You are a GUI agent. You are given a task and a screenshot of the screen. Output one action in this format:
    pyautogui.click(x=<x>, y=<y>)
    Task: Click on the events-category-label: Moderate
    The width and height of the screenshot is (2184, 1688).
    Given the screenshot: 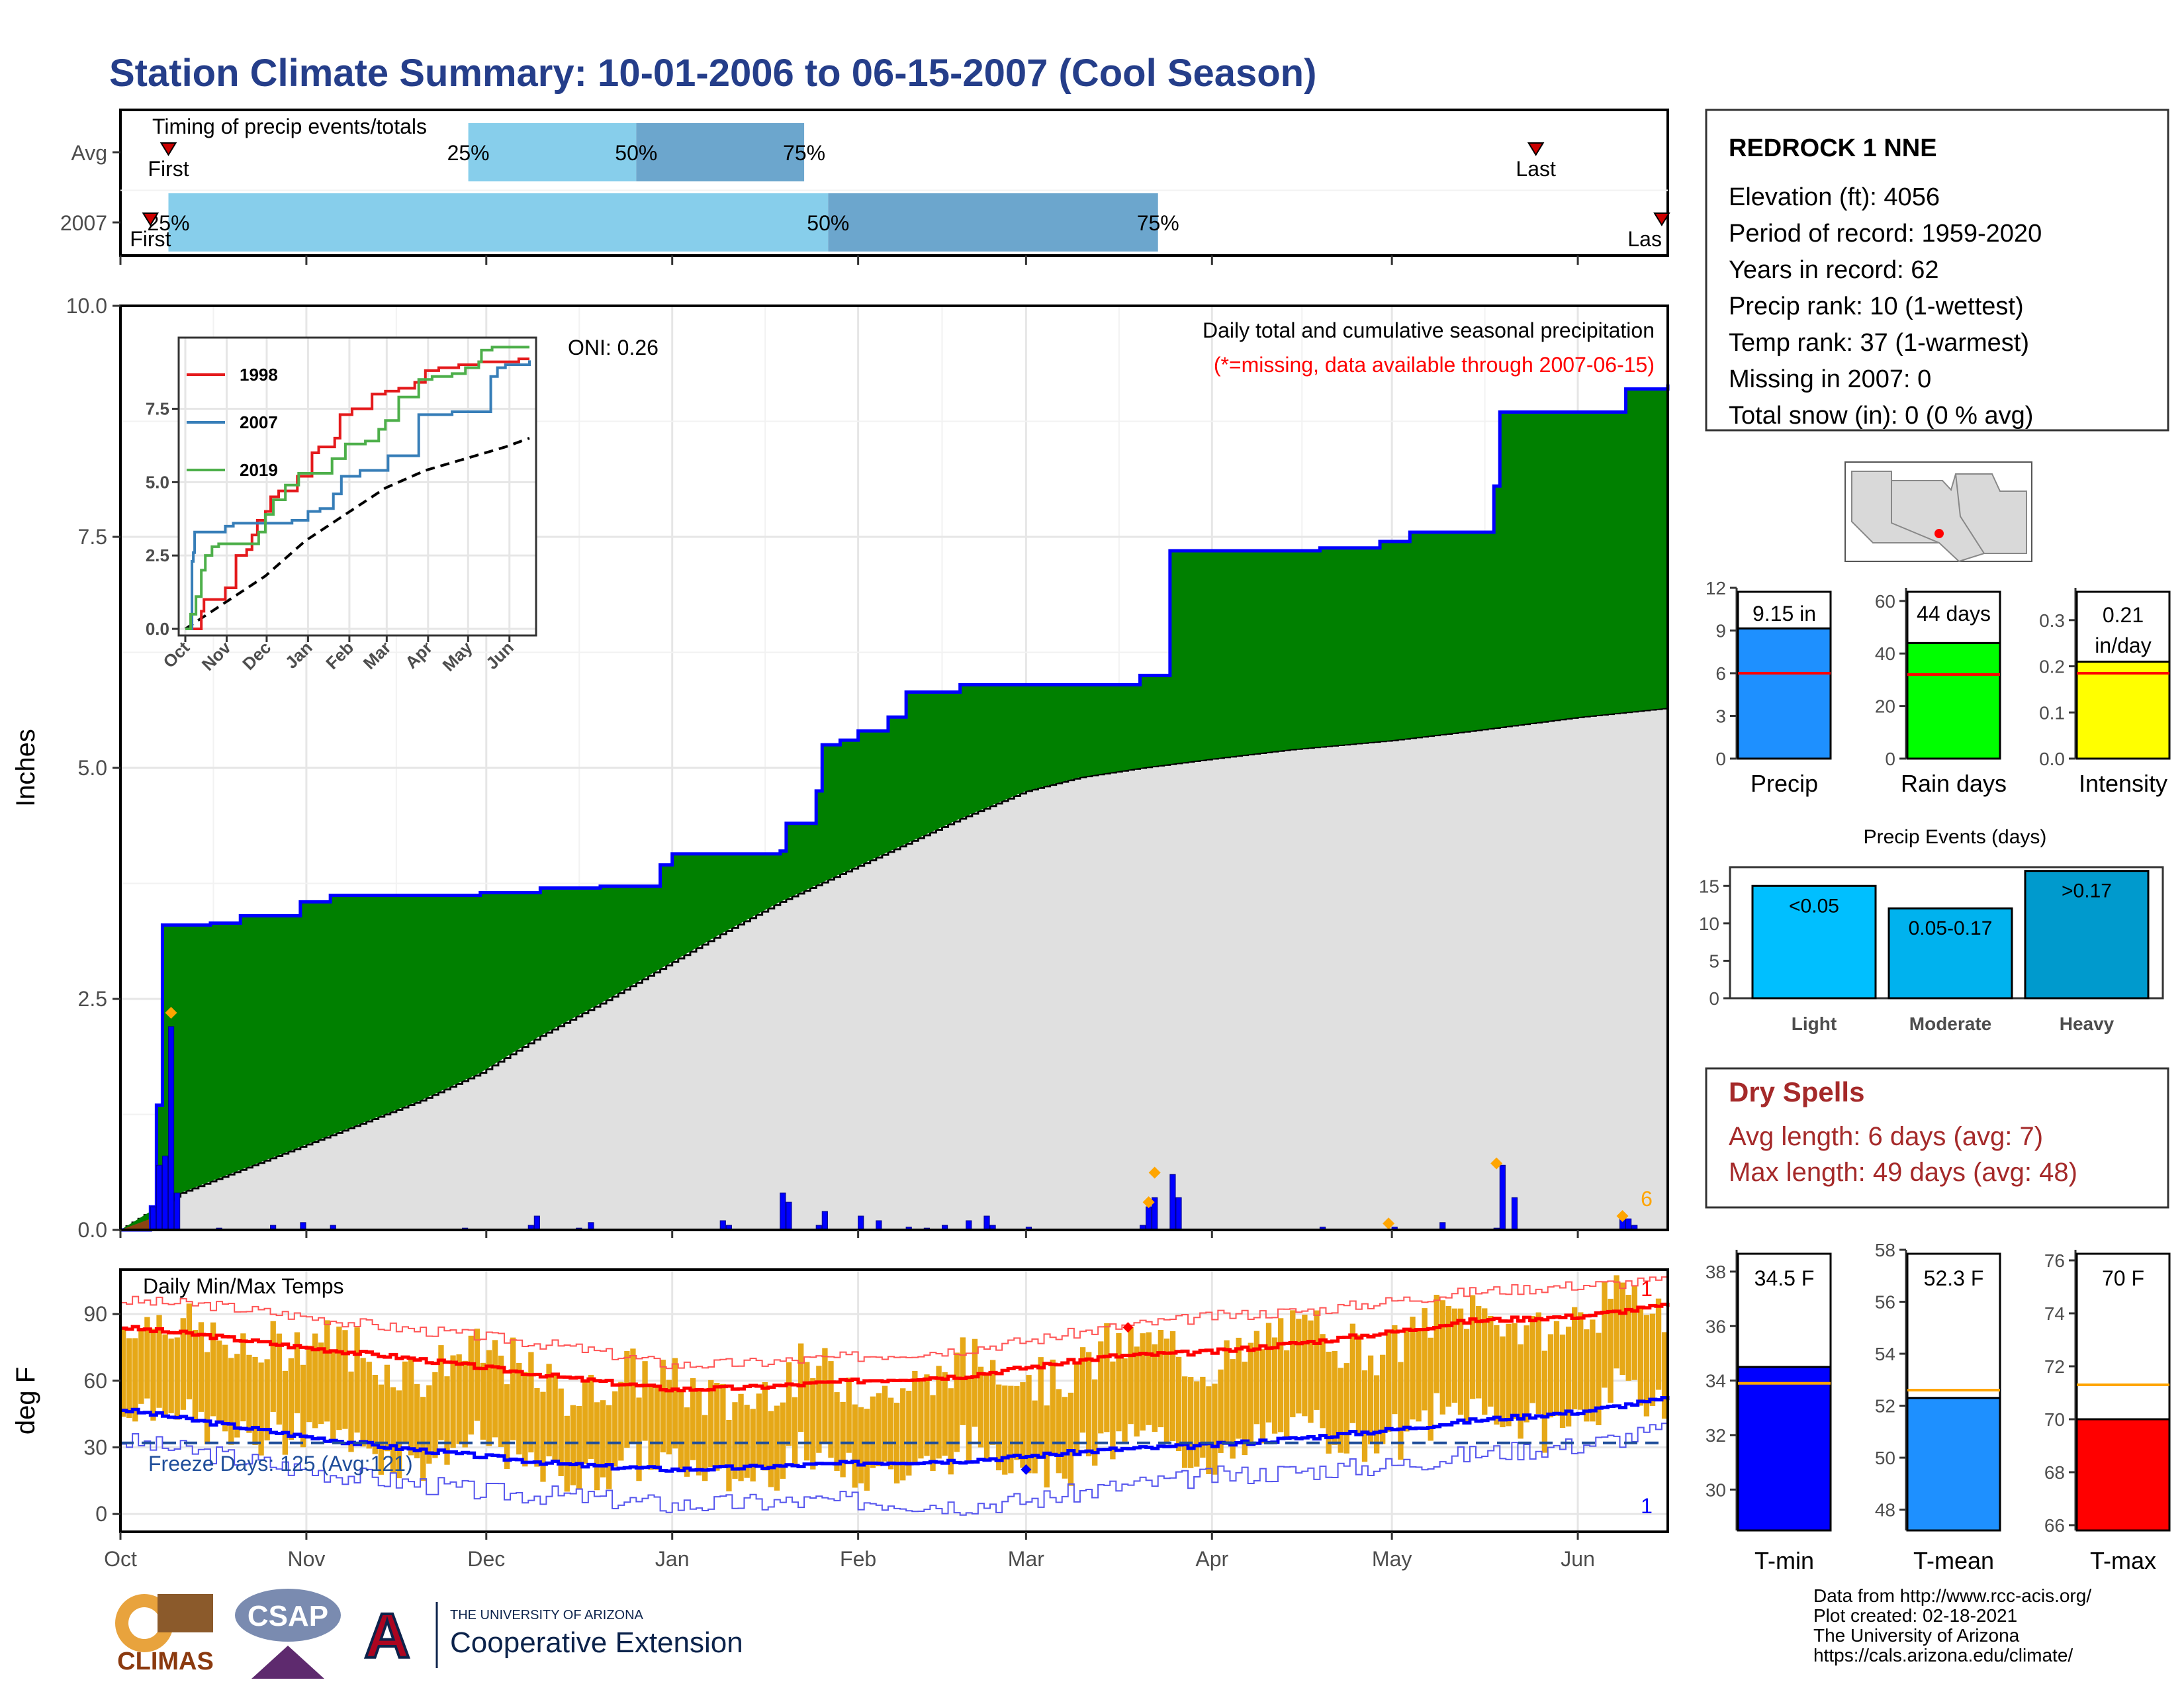 What is the action you would take?
    pyautogui.click(x=1950, y=1023)
    